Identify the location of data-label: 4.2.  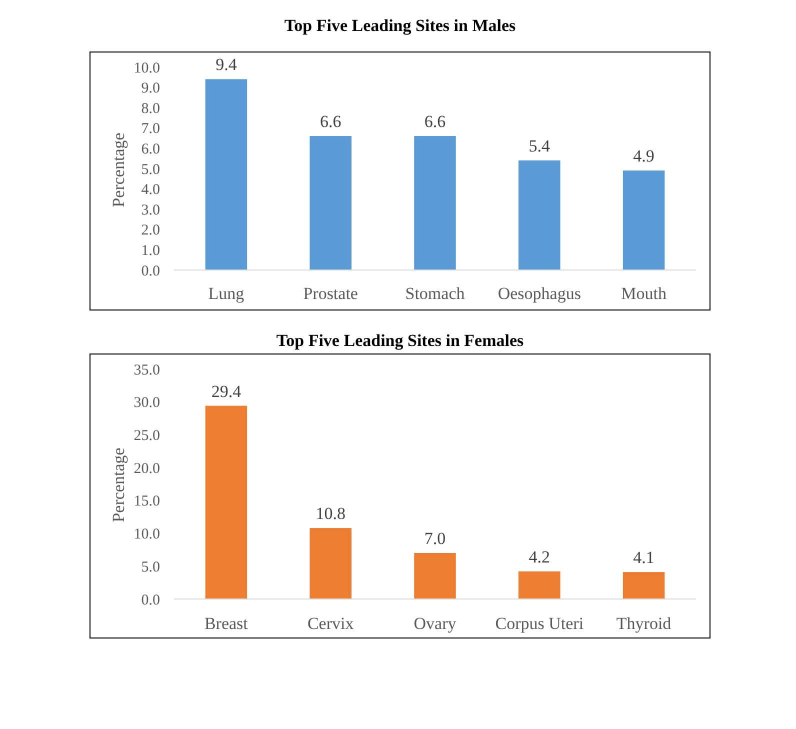
(539, 556).